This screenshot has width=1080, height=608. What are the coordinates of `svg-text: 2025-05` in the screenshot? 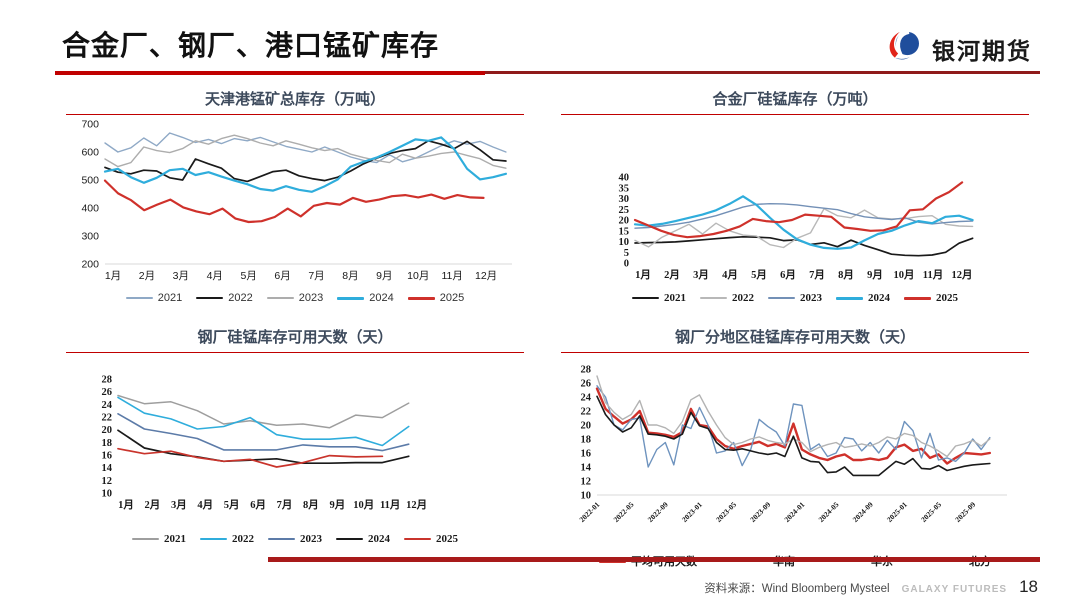 It's located at (931, 512).